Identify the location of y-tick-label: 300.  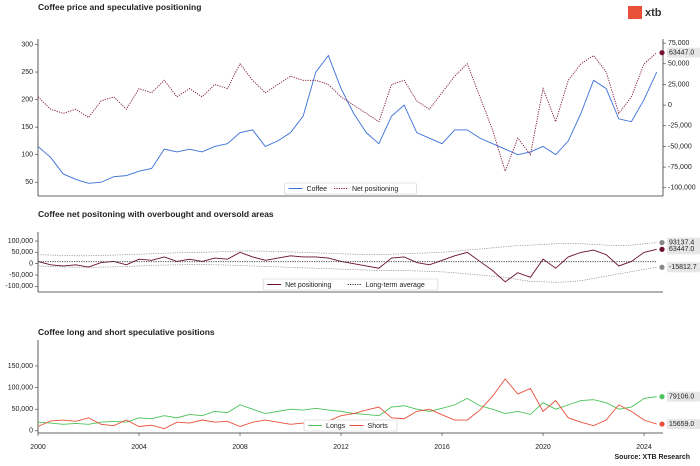
(27, 44).